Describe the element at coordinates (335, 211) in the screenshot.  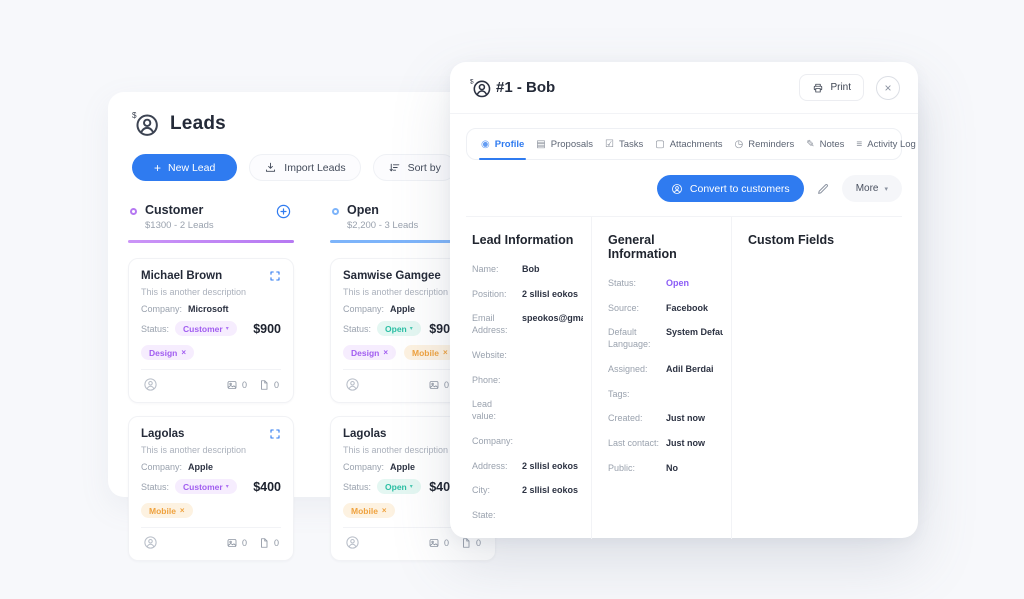
I see `column-status-dot-icon` at that location.